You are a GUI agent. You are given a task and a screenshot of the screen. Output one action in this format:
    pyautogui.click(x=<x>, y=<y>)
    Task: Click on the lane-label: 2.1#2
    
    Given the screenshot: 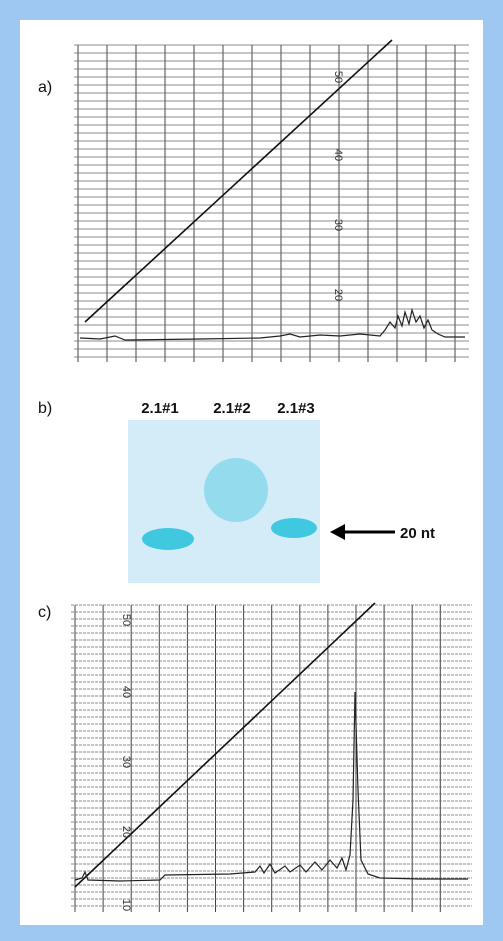 What is the action you would take?
    pyautogui.click(x=232, y=408)
    